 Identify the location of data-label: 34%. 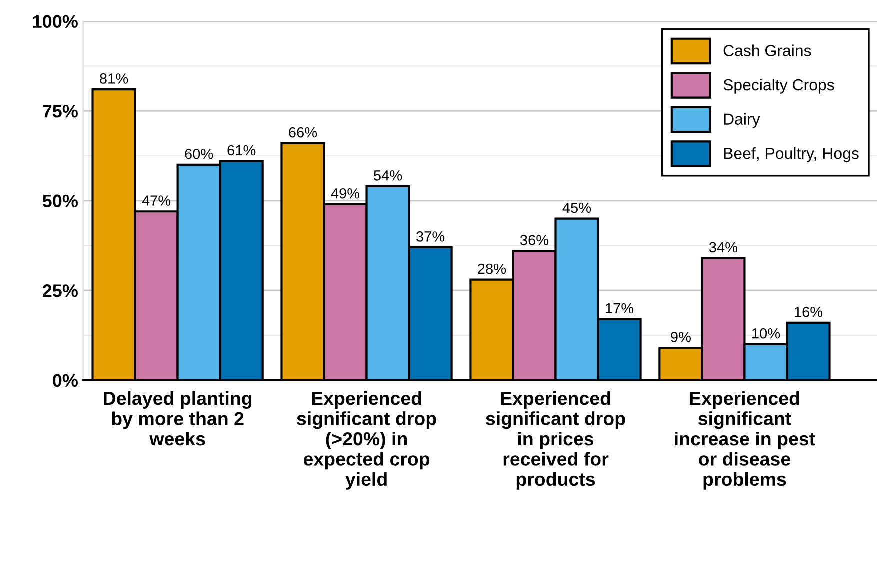
(723, 247).